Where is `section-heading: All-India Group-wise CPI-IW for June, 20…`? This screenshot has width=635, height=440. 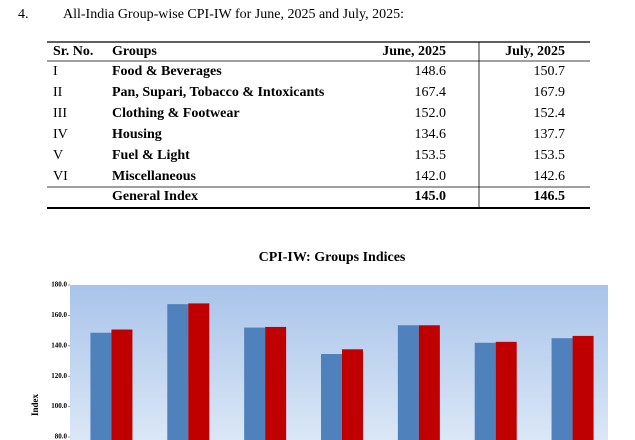
section-heading: All-India Group-wise CPI-IW for June, 20… is located at coordinates (233, 14).